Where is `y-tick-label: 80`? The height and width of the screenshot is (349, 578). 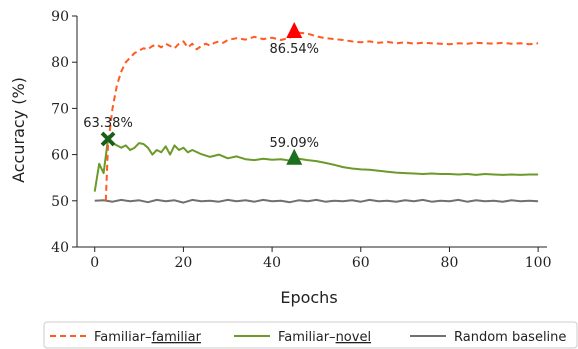
y-tick-label: 80 is located at coordinates (60, 63).